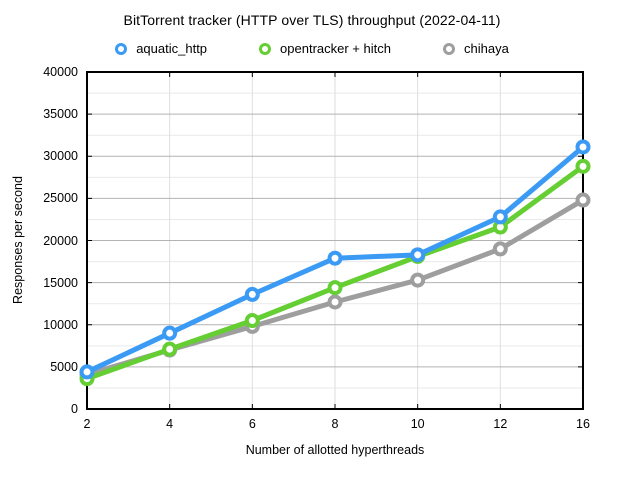  What do you see at coordinates (60, 324) in the screenshot?
I see `y-tick-label: 10000` at bounding box center [60, 324].